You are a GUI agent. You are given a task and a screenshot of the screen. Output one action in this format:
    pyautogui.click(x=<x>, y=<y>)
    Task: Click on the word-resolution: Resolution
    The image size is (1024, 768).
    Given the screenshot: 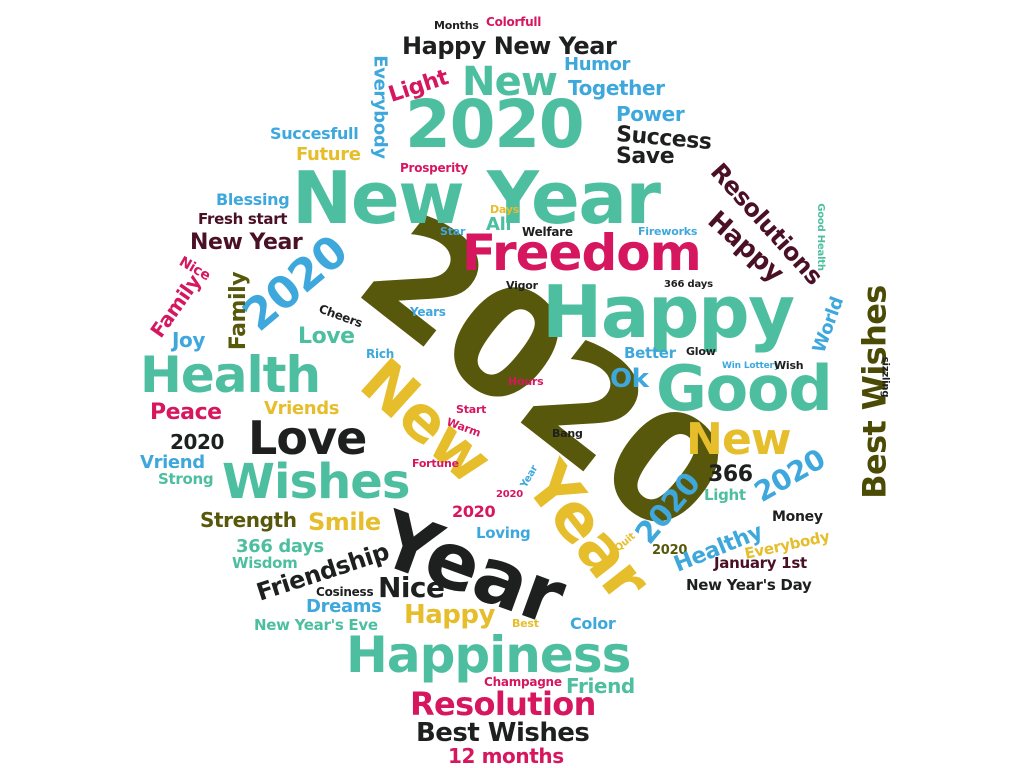 What is the action you would take?
    pyautogui.click(x=503, y=704)
    